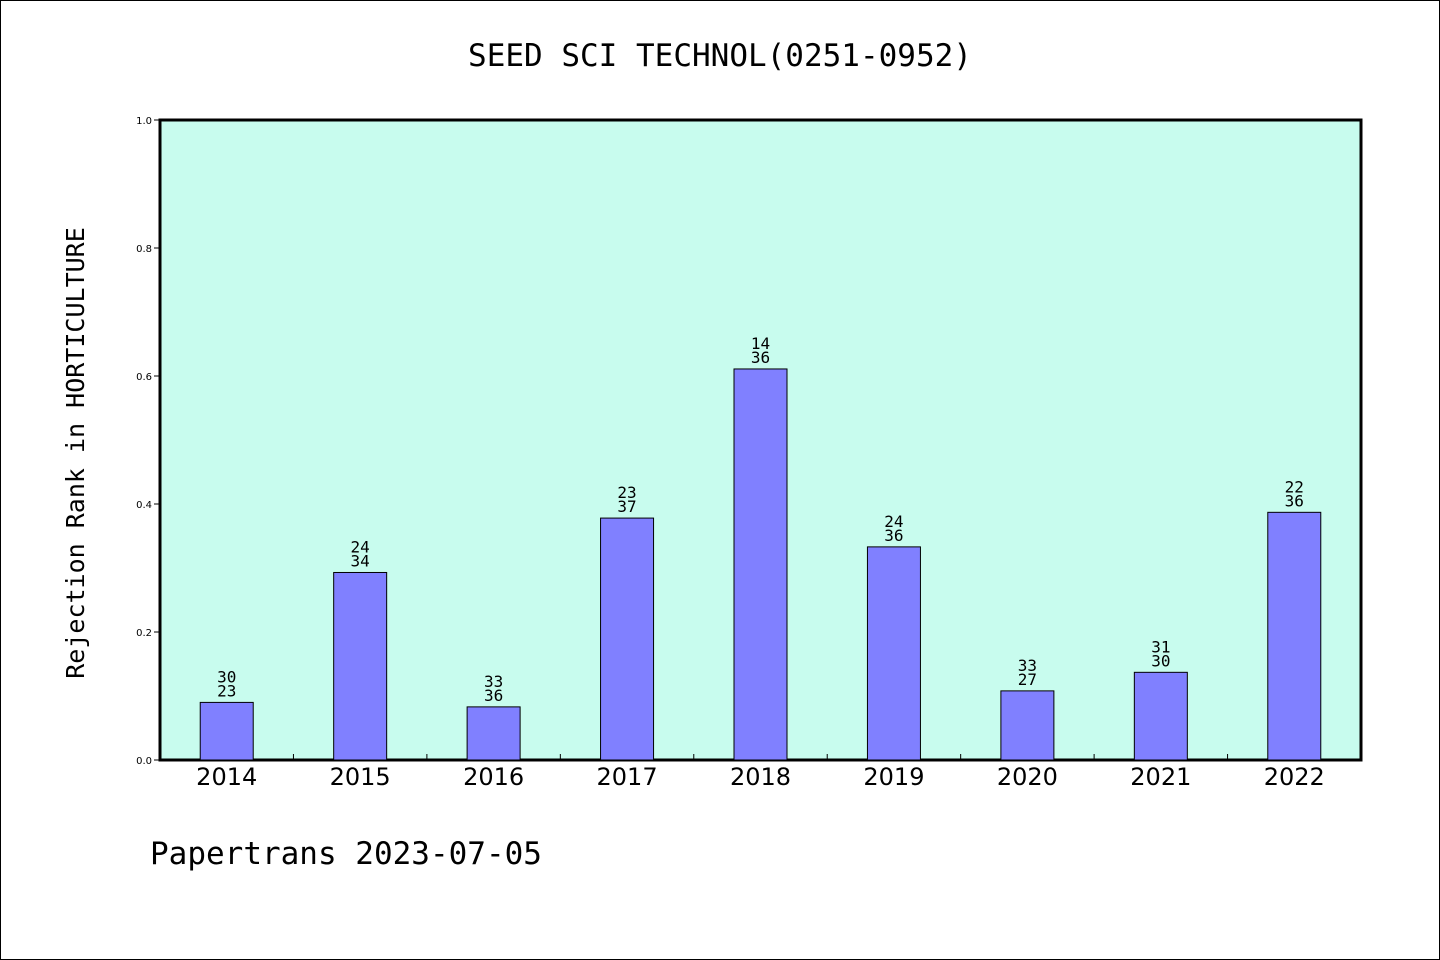 The height and width of the screenshot is (960, 1440). Describe the element at coordinates (144, 761) in the screenshot. I see `y-tick-label: 0.0` at that location.